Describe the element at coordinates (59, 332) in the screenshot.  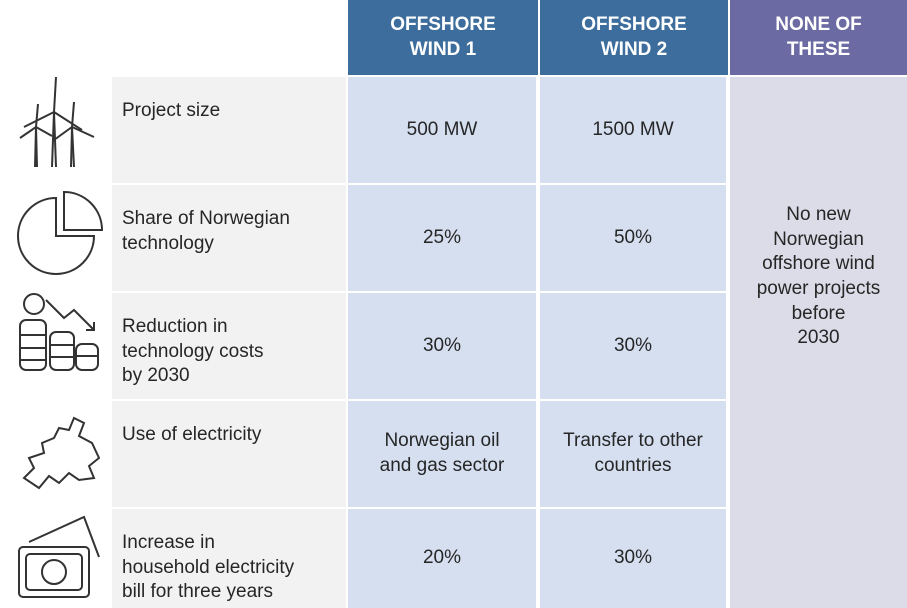
I see `coins-icon` at that location.